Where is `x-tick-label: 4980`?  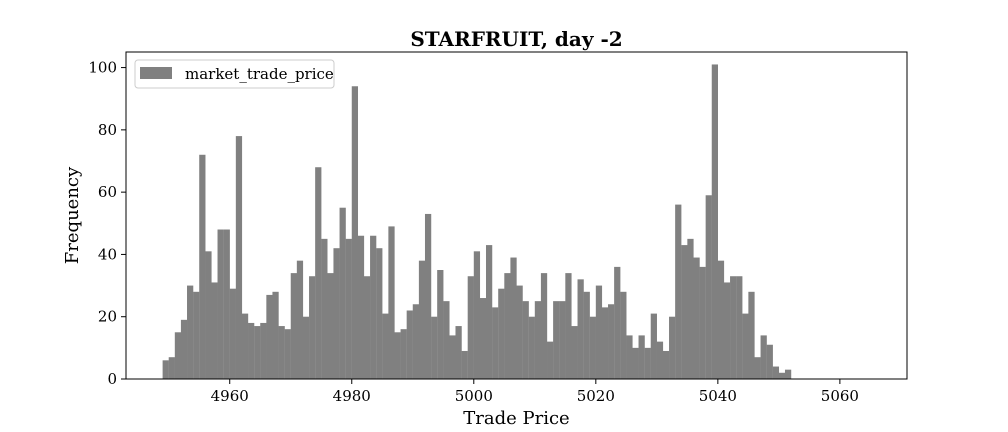 x-tick-label: 4980 is located at coordinates (352, 396).